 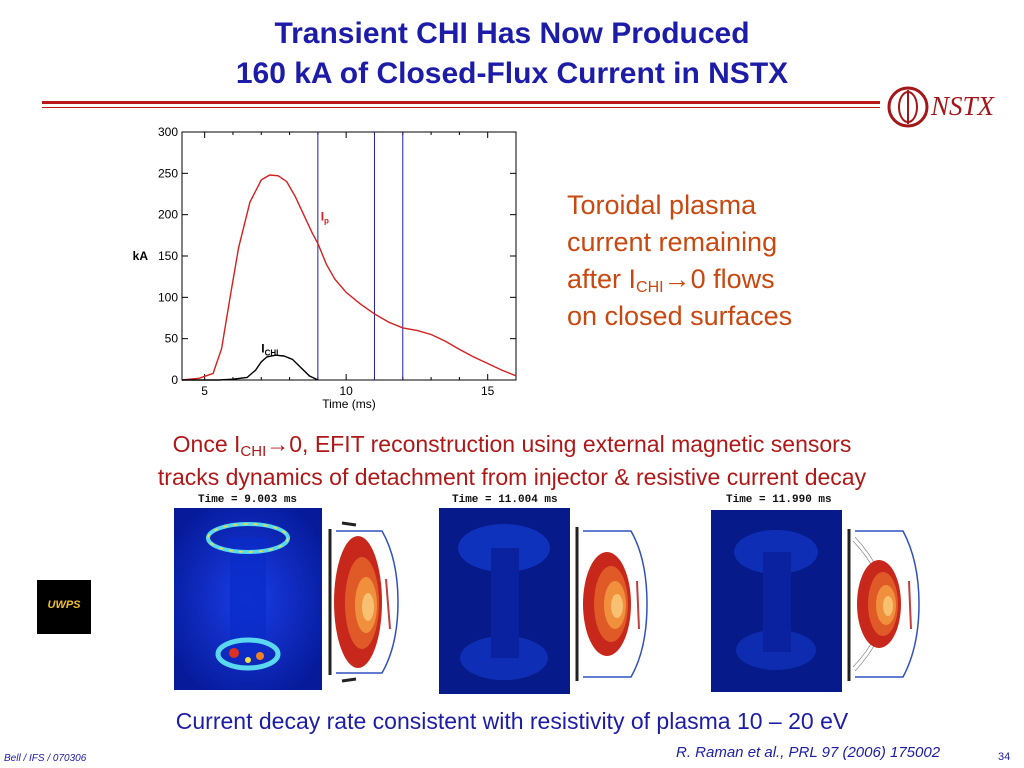 What do you see at coordinates (141, 256) in the screenshot?
I see `y-axis-label: kA` at bounding box center [141, 256].